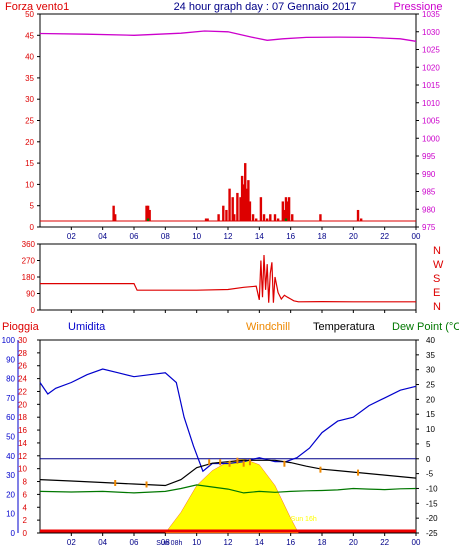 The width and height of the screenshot is (459, 555). Describe the element at coordinates (10, 359) in the screenshot. I see `humidity-ytick-label: 90` at that location.